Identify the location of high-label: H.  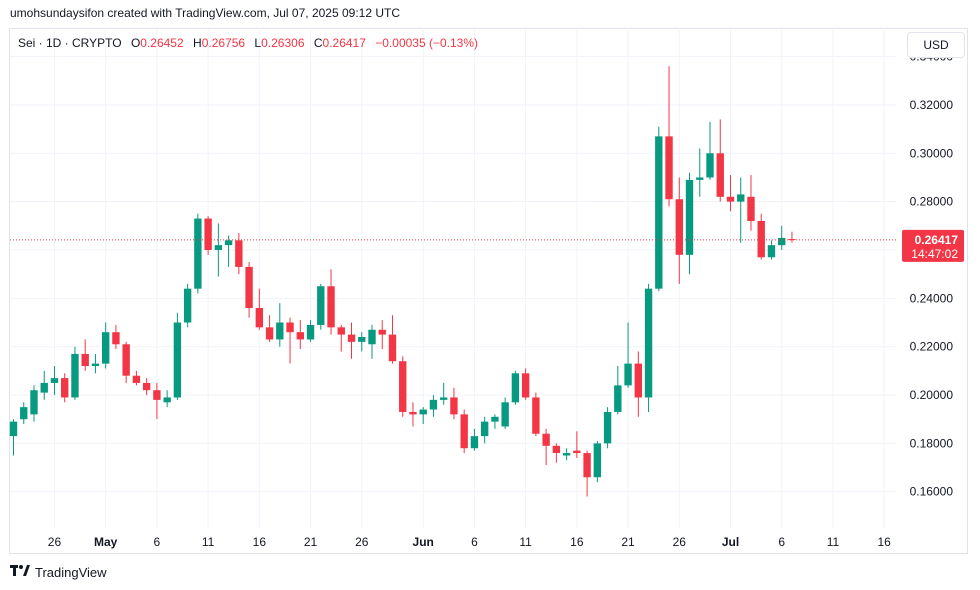
(197, 43).